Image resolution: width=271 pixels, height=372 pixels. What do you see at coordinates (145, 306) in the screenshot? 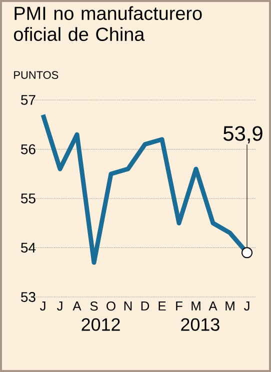
I see `x-tick-label: D` at bounding box center [145, 306].